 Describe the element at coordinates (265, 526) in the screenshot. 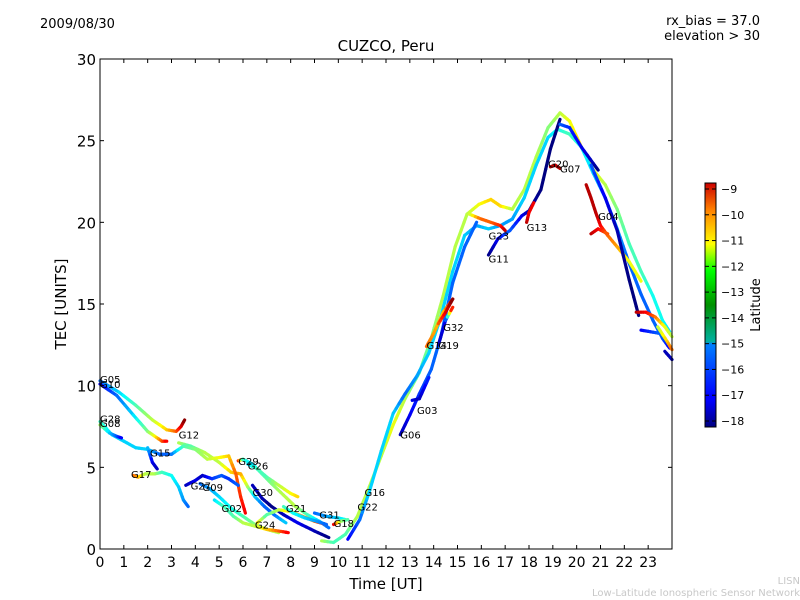

I see `satellite-label: G24` at that location.